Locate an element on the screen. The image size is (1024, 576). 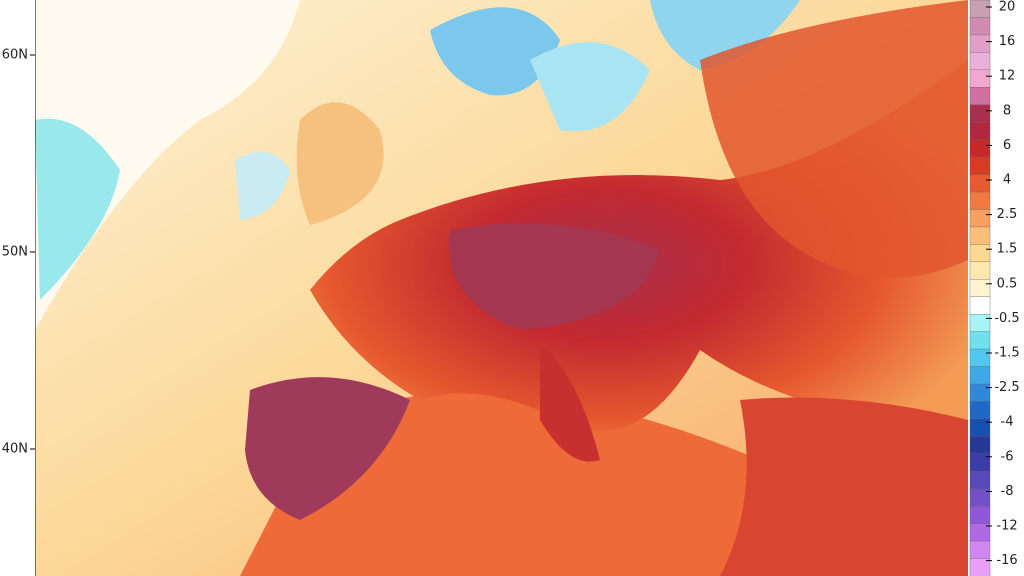
latitude-label: 60N is located at coordinates (15, 55).